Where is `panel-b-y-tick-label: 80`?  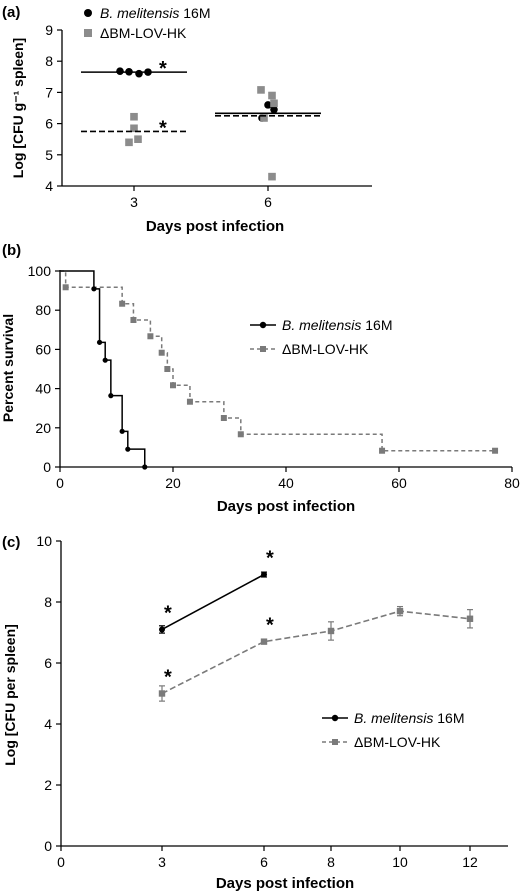
panel-b-y-tick-label: 80 is located at coordinates (43, 310).